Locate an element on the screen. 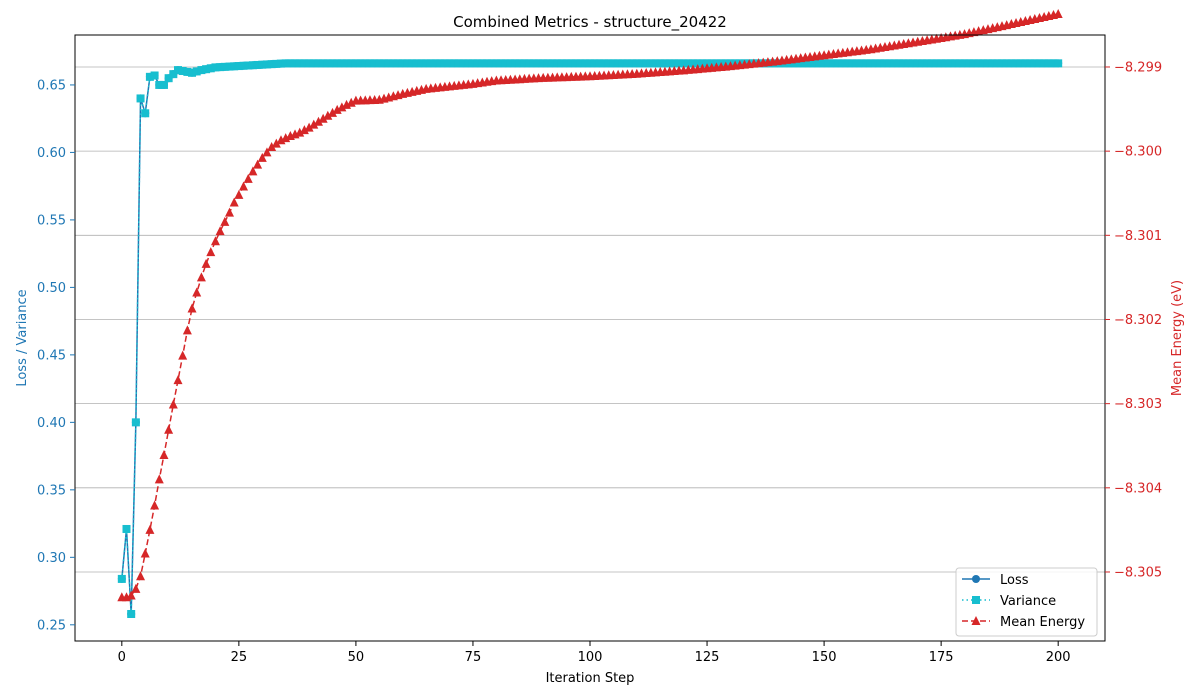 Image resolution: width=1200 pixels, height=700 pixels. legend-triangle-marker is located at coordinates (976, 620).